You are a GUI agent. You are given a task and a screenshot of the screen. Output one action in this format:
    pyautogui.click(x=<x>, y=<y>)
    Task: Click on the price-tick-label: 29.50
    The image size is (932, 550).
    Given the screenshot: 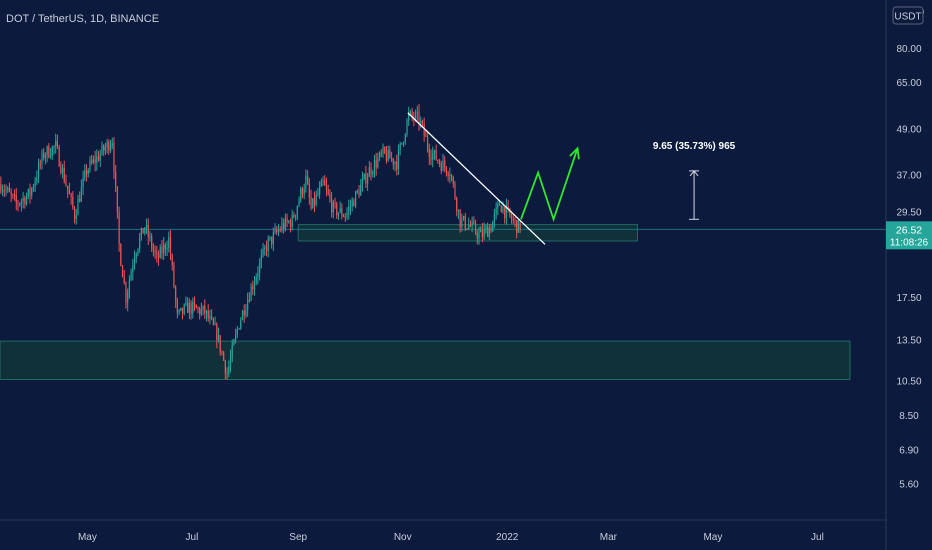 What is the action you would take?
    pyautogui.click(x=908, y=212)
    